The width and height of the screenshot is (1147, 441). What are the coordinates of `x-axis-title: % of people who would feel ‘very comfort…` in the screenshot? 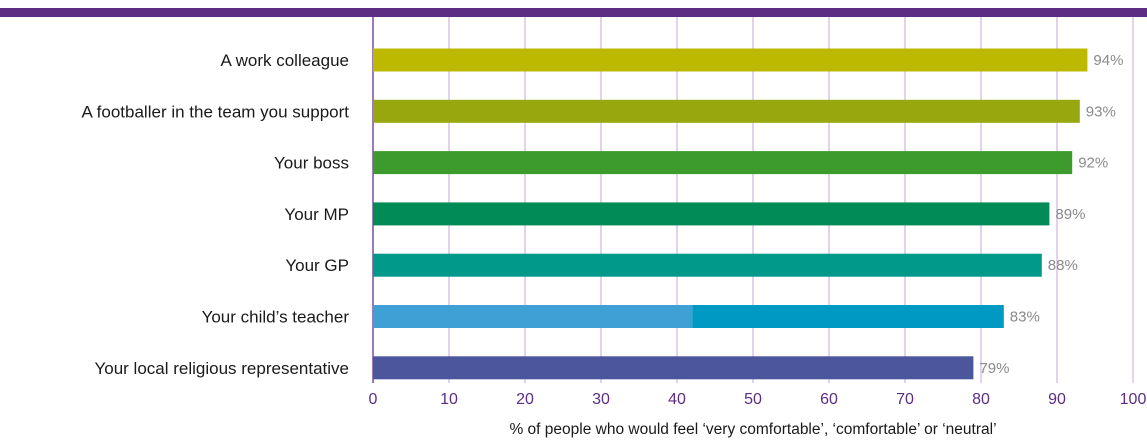 It's located at (752, 429).